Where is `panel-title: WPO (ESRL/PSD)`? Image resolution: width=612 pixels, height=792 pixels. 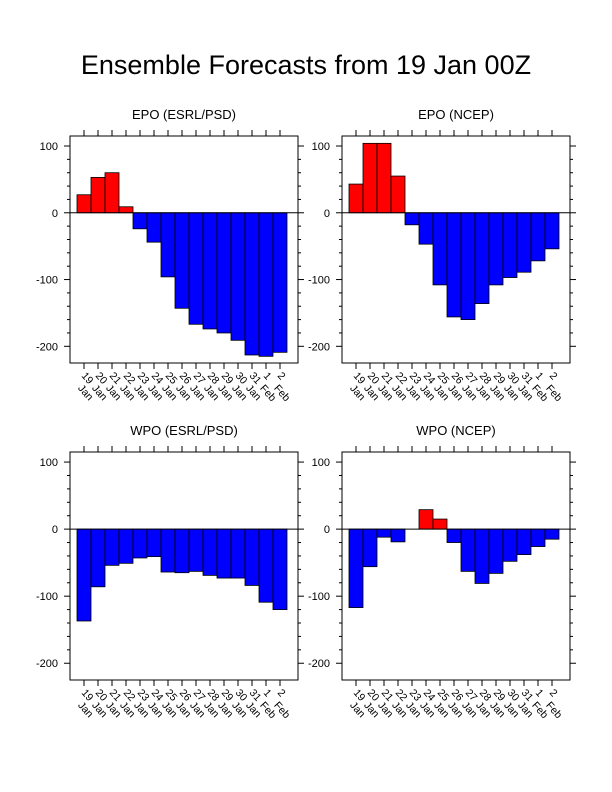 panel-title: WPO (ESRL/PSD) is located at coordinates (184, 430).